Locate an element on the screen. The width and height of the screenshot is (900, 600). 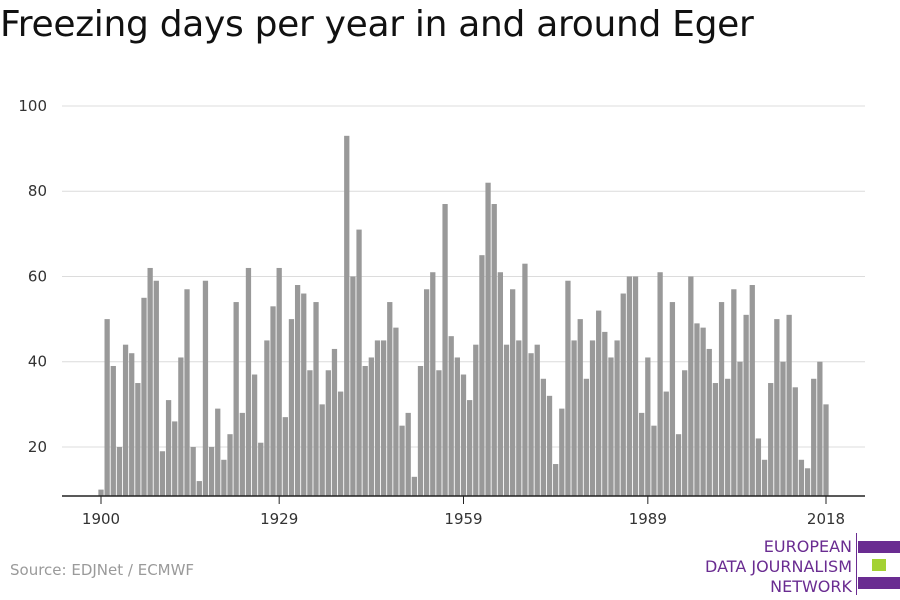
source-note: Source: EDJNet / ECMWF is located at coordinates (102, 570).